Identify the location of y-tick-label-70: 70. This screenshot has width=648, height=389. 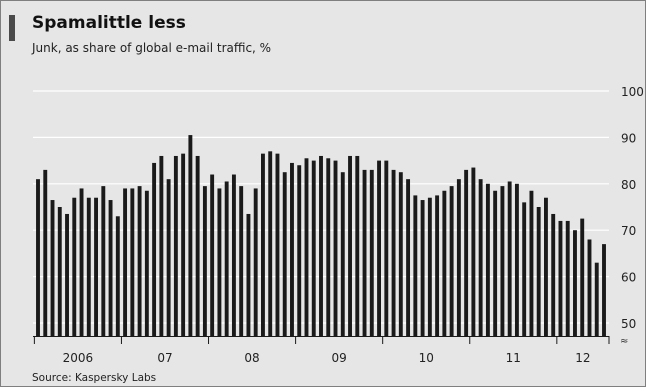
(628, 231).